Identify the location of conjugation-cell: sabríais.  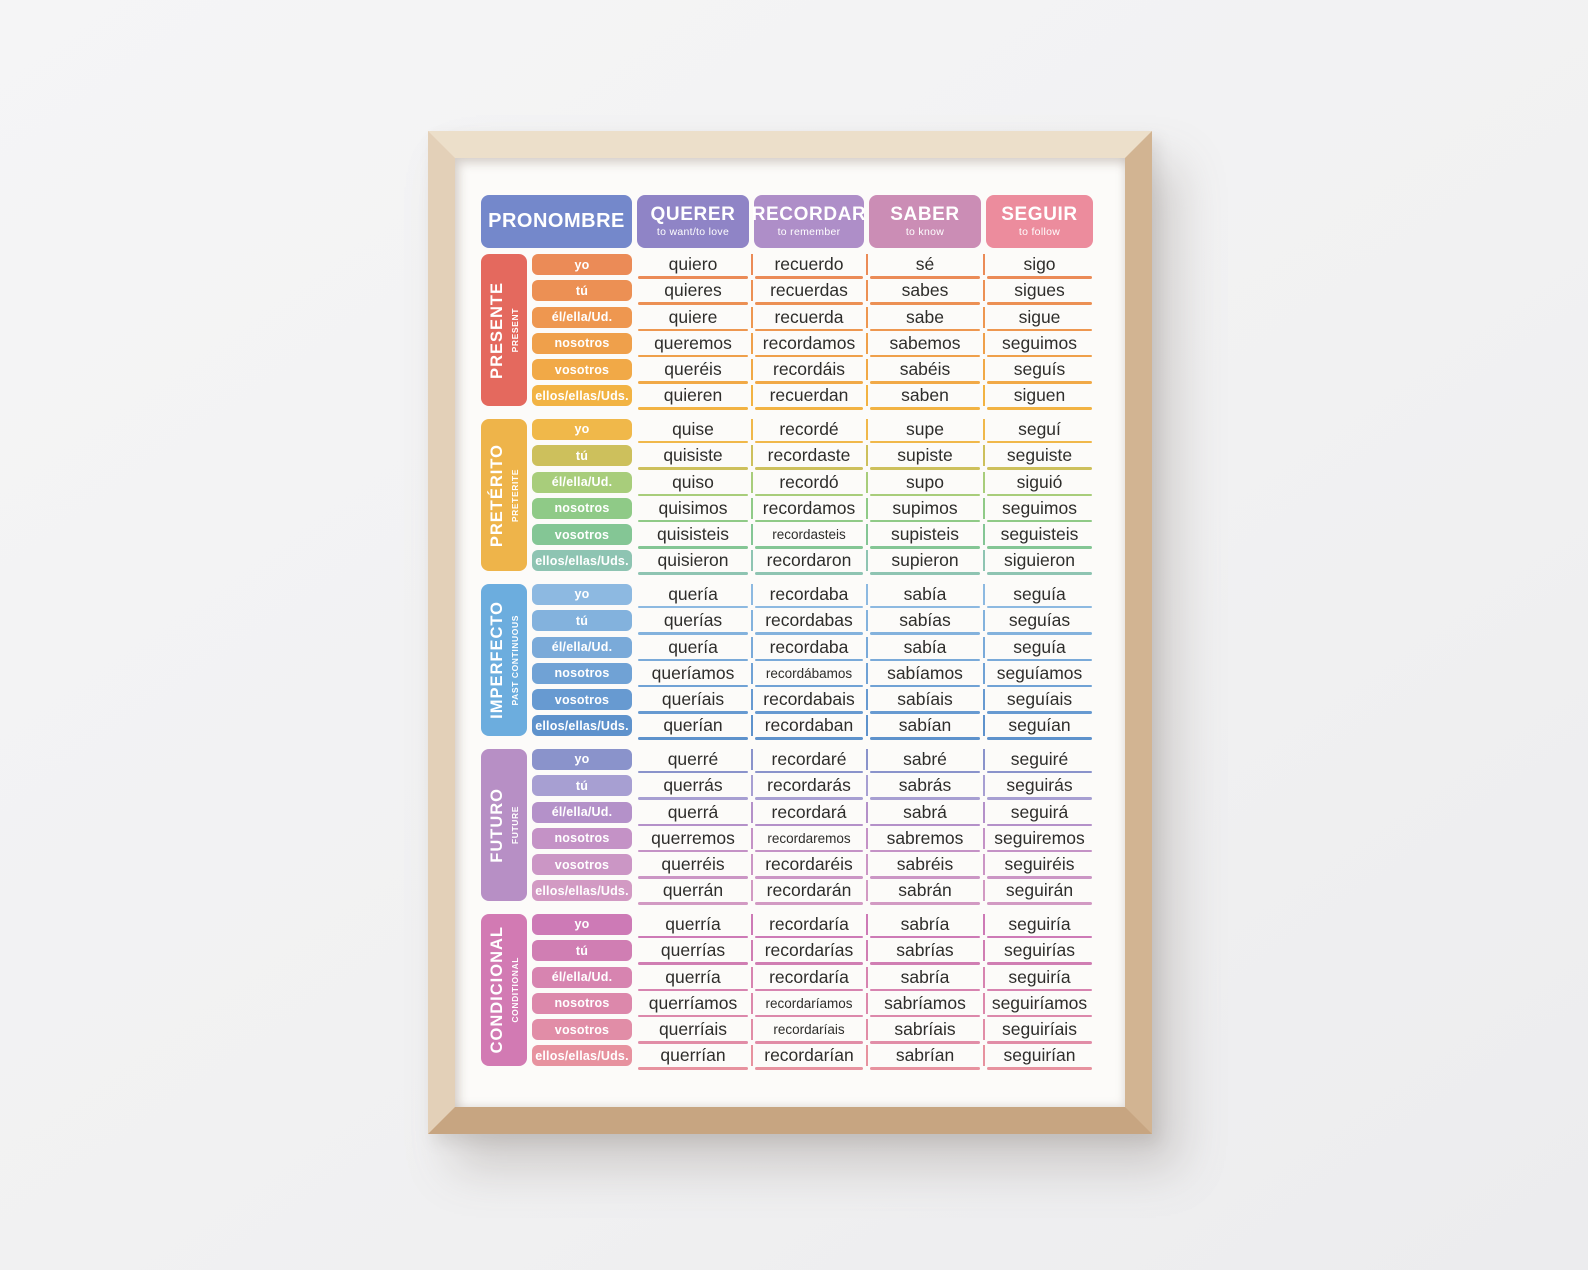
(923, 1031).